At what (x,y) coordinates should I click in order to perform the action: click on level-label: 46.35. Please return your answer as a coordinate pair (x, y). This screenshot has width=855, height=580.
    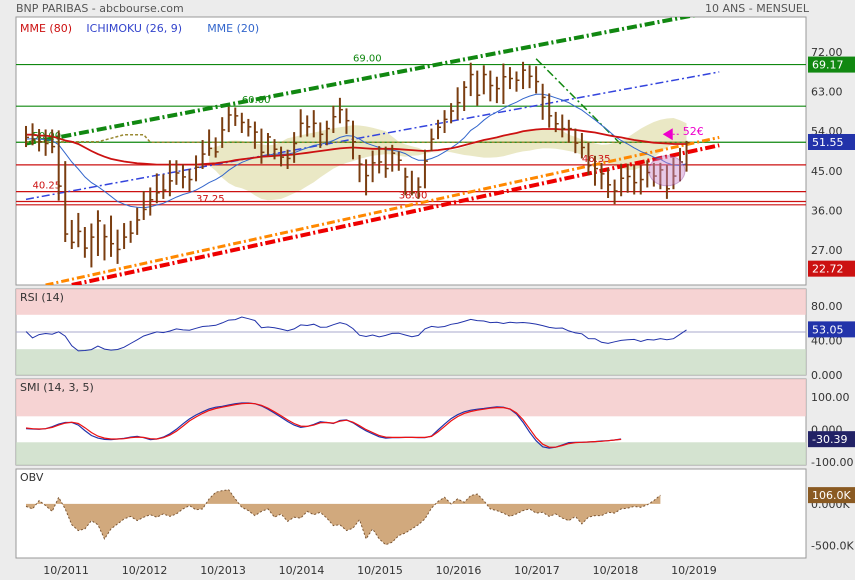
    Looking at the image, I should click on (596, 159).